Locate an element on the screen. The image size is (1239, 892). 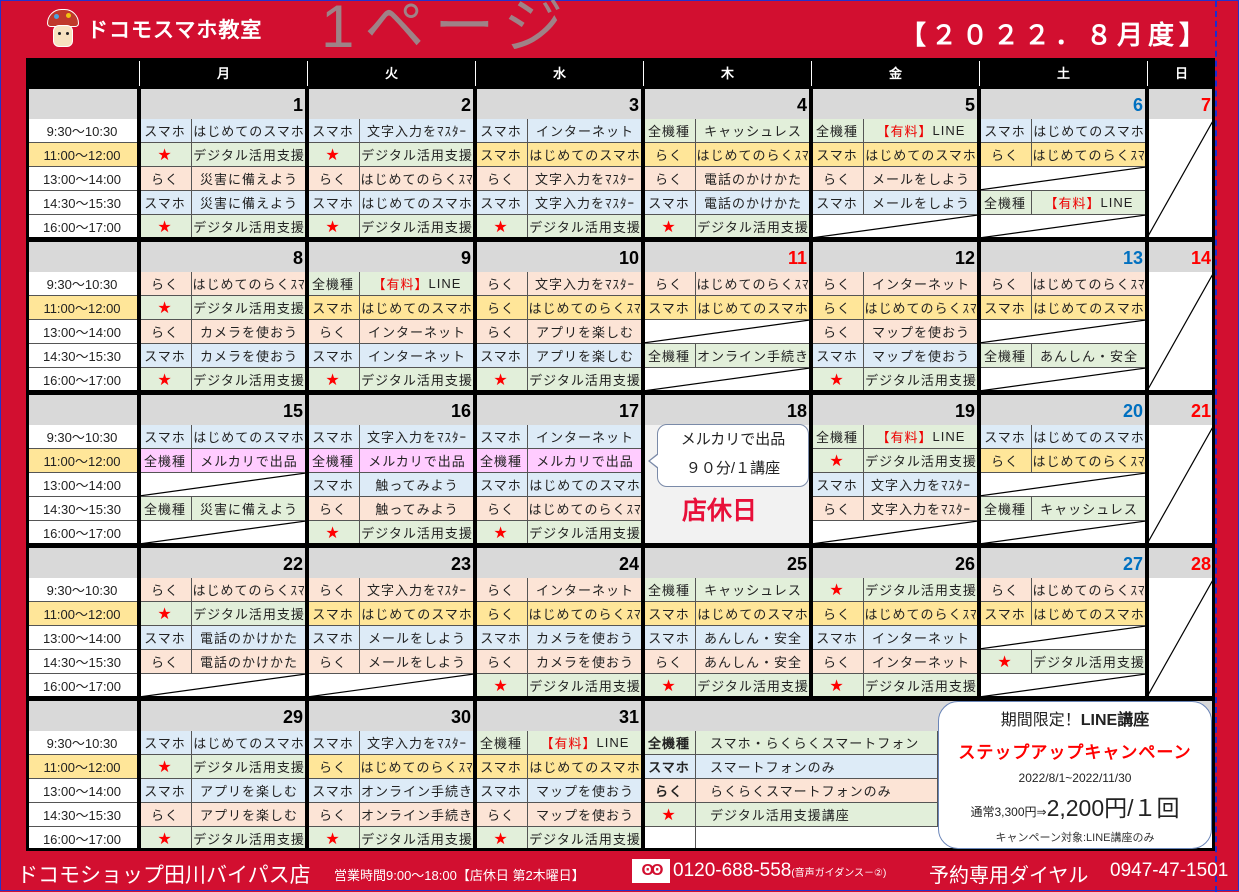
reservation-number: 0947-47-1501 is located at coordinates (1169, 870).